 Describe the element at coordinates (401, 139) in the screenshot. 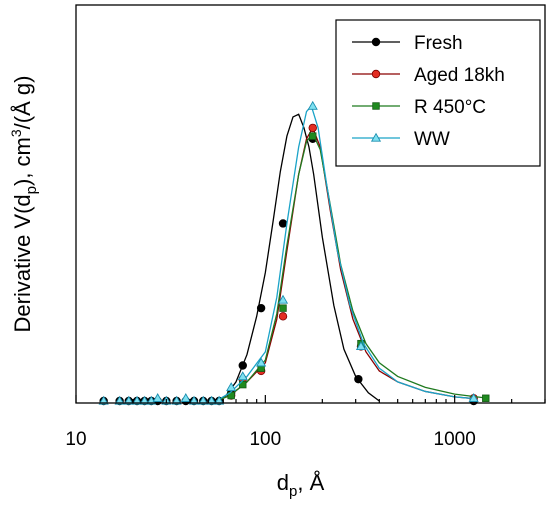

I see `legend-item: WW` at that location.